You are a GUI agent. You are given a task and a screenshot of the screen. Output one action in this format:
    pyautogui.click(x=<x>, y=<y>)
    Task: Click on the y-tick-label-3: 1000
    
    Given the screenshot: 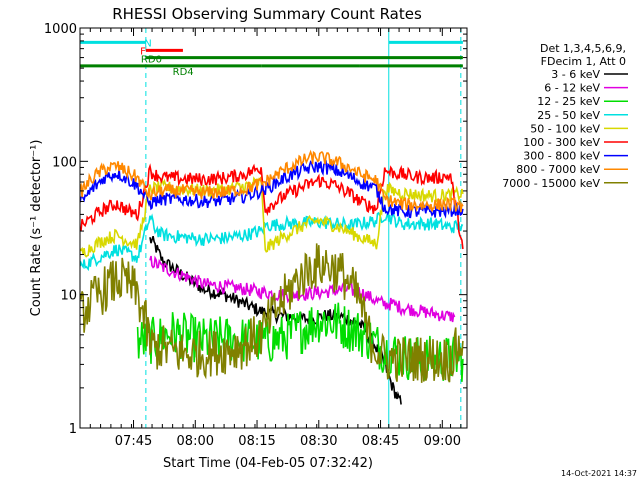 What is the action you would take?
    pyautogui.click(x=60, y=29)
    